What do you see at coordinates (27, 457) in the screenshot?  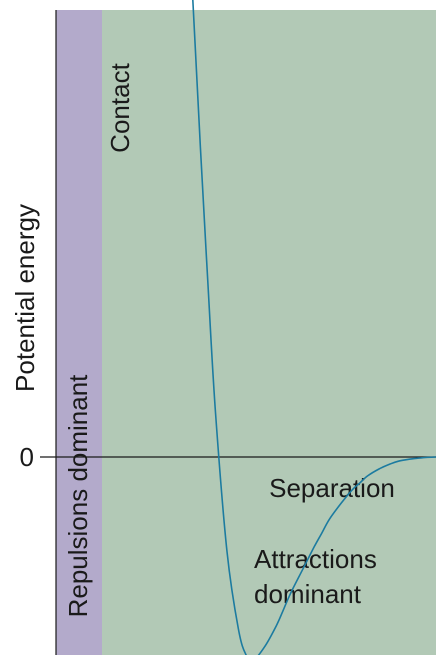 I see `y-tick-label-zero: 0` at bounding box center [27, 457].